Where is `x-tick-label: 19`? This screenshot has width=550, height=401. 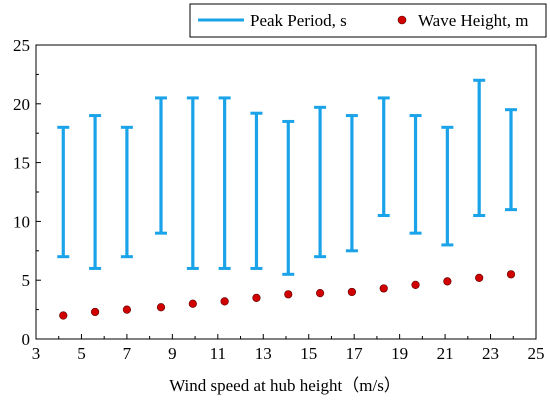 x-tick-label: 19 is located at coordinates (399, 353).